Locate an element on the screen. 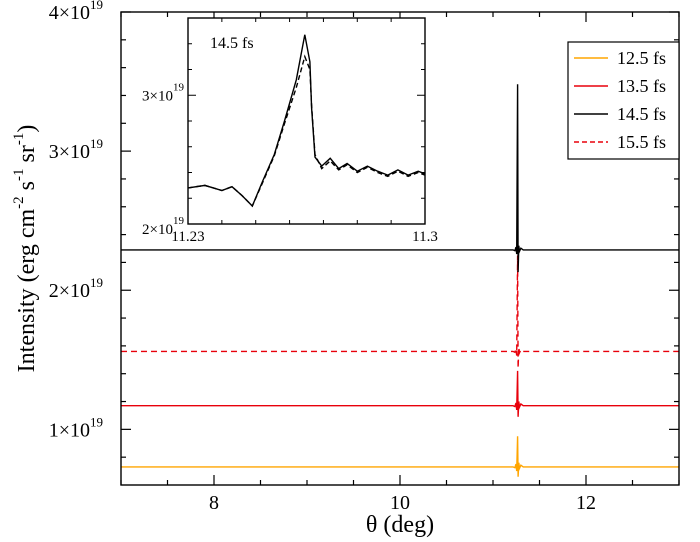  legend-label: 13.5 fs is located at coordinates (641, 86).